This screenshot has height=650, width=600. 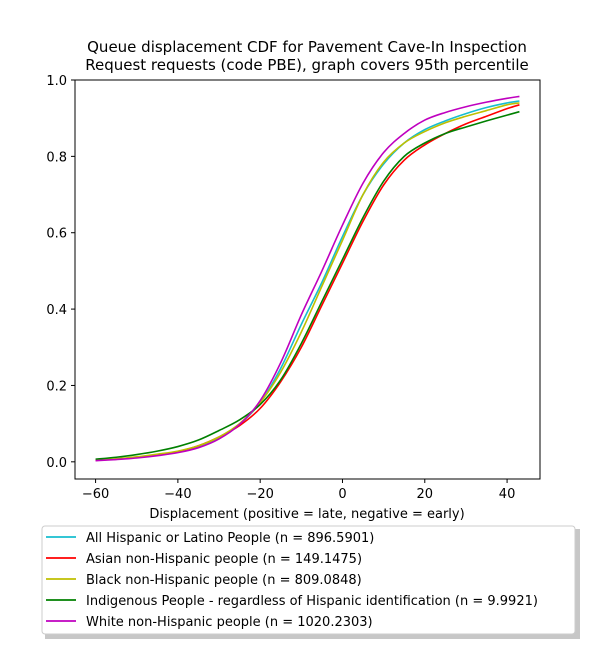 What do you see at coordinates (56, 81) in the screenshot?
I see `y-tick-label: 1.0` at bounding box center [56, 81].